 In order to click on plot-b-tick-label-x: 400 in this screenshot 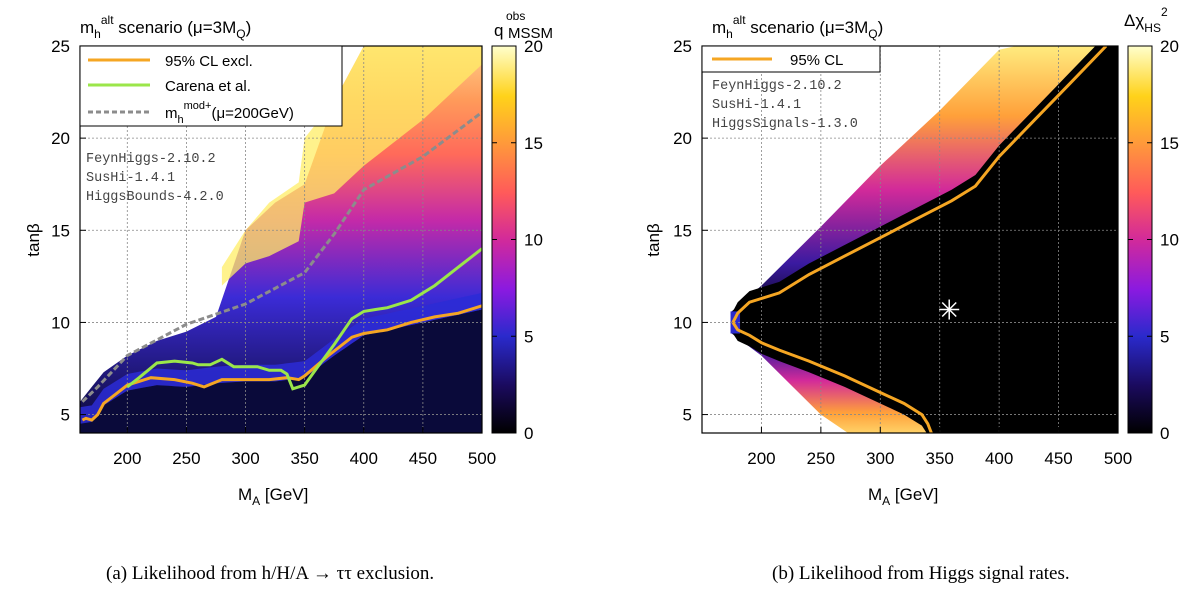, I will do `click(999, 458)`.